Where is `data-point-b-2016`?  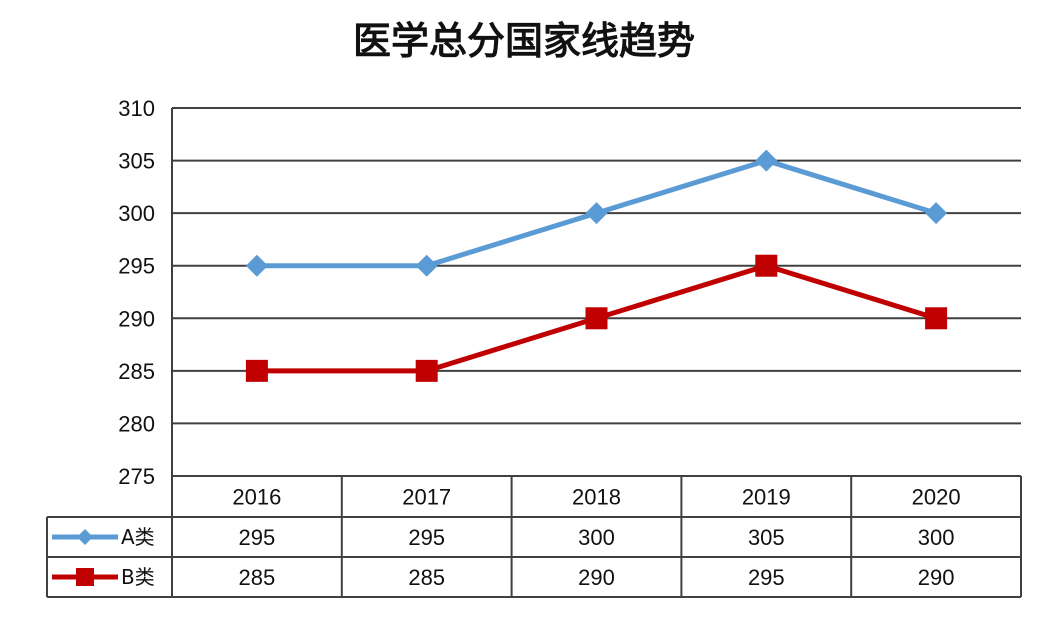
data-point-b-2016 is located at coordinates (256, 370).